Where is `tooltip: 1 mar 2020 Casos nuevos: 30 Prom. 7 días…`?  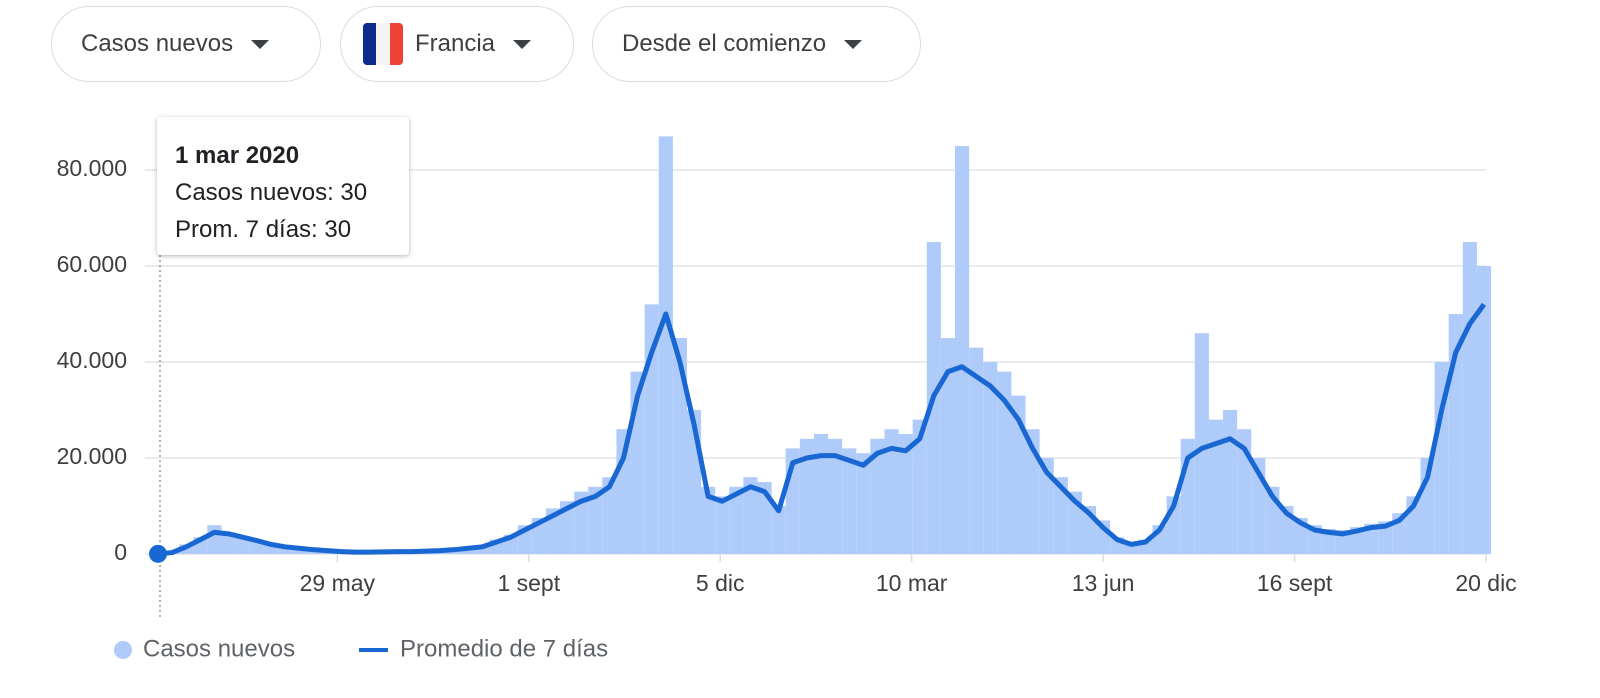
tooltip: 1 mar 2020 Casos nuevos: 30 Prom. 7 días… is located at coordinates (283, 186).